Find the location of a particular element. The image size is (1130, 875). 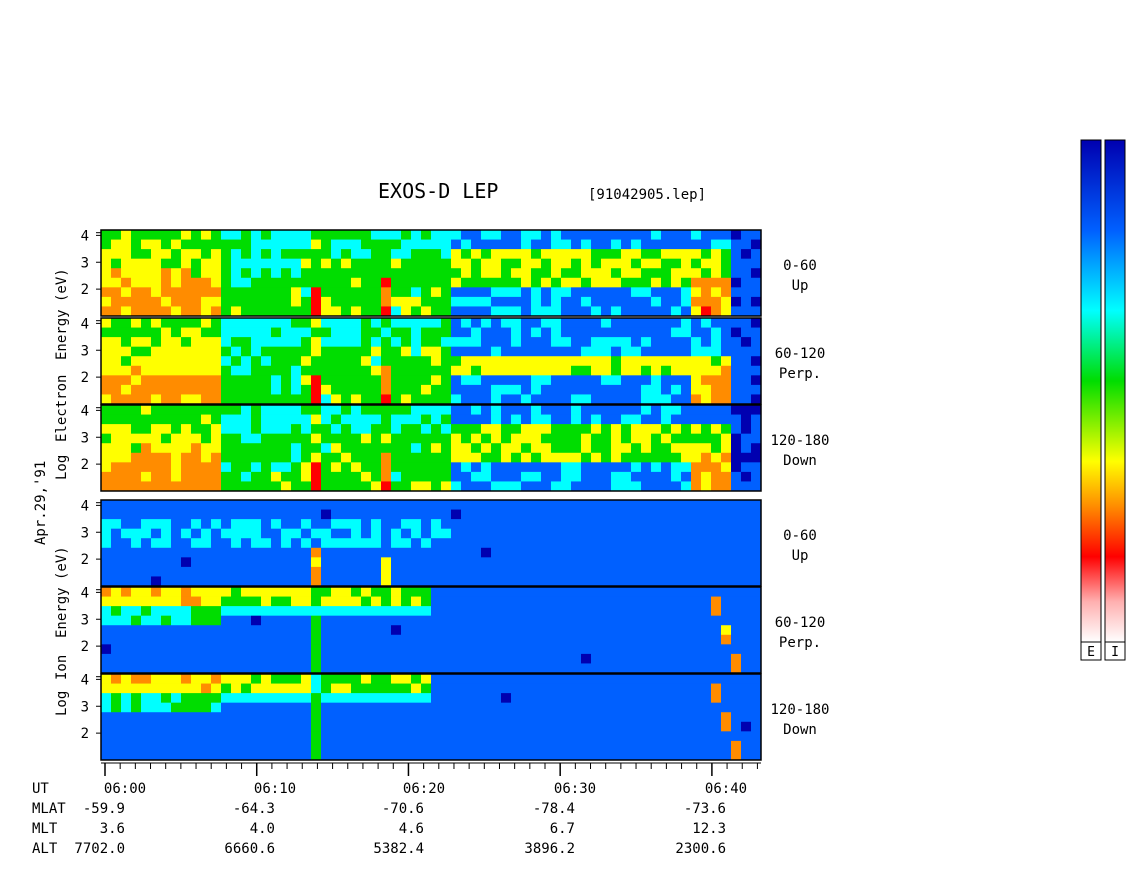

y-tick-label: 3 is located at coordinates (85, 263).